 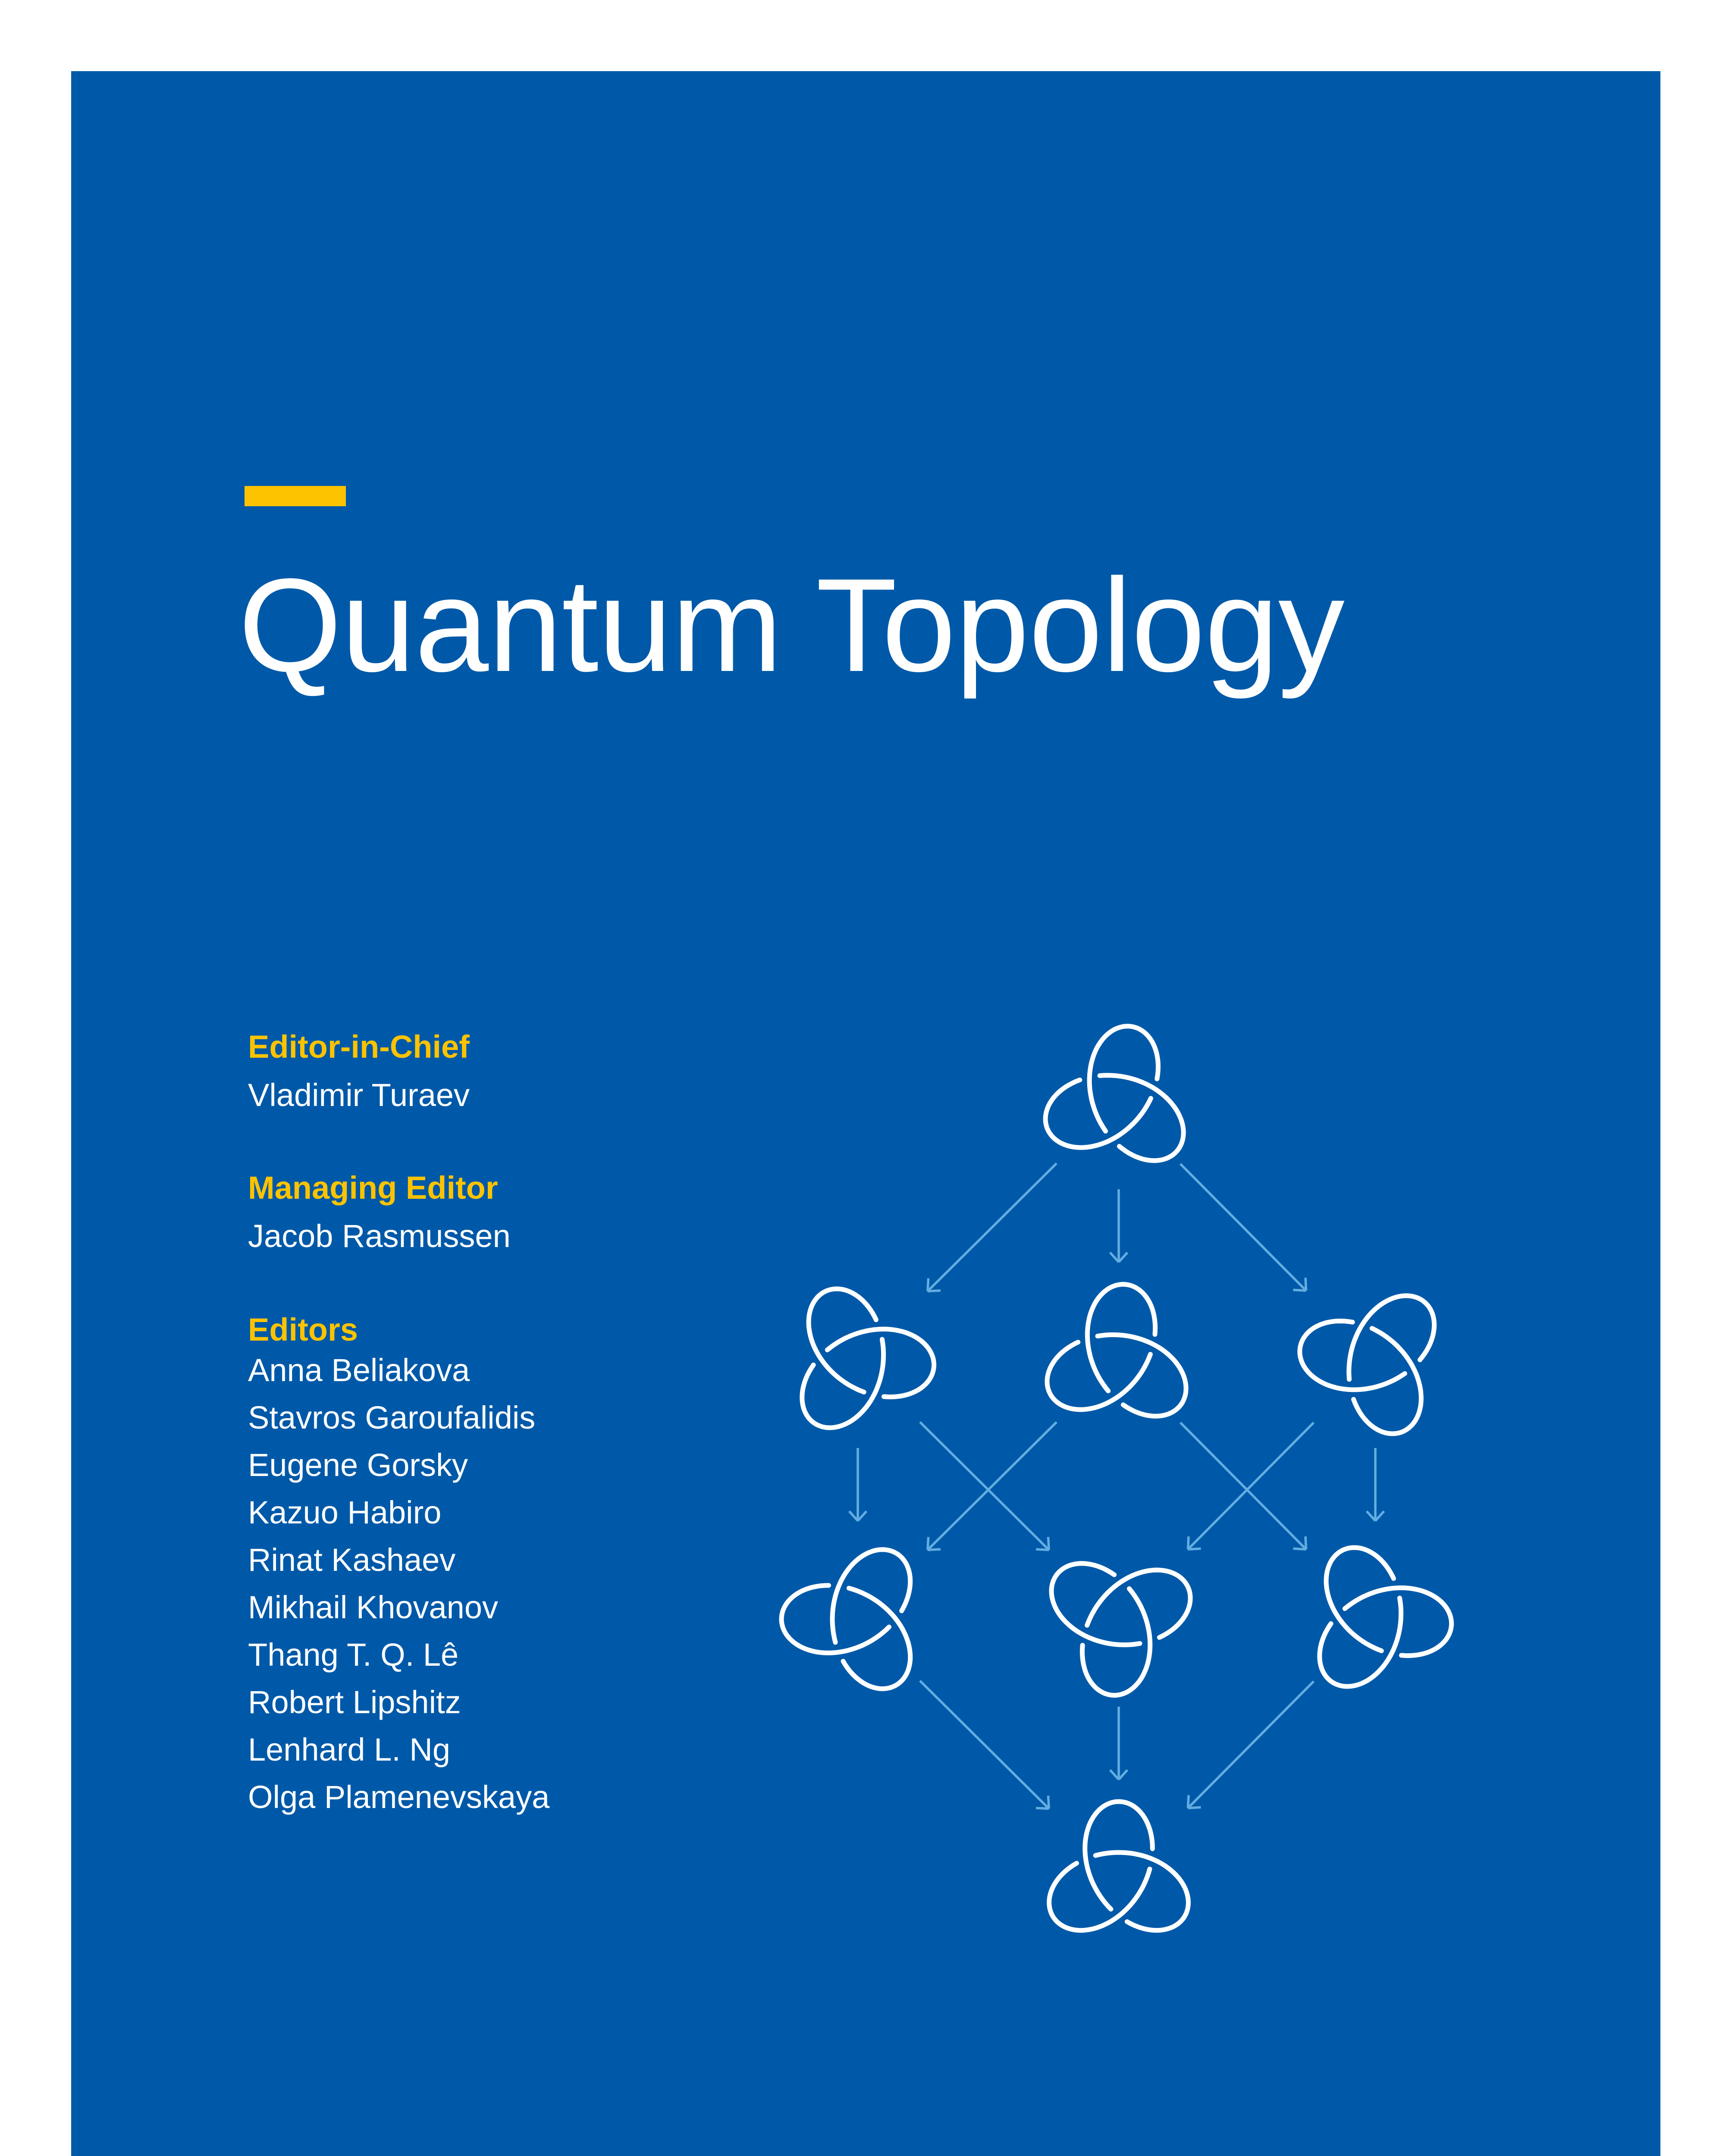 What do you see at coordinates (399, 1797) in the screenshot?
I see `editor-name: Olga Plamenevskaya` at bounding box center [399, 1797].